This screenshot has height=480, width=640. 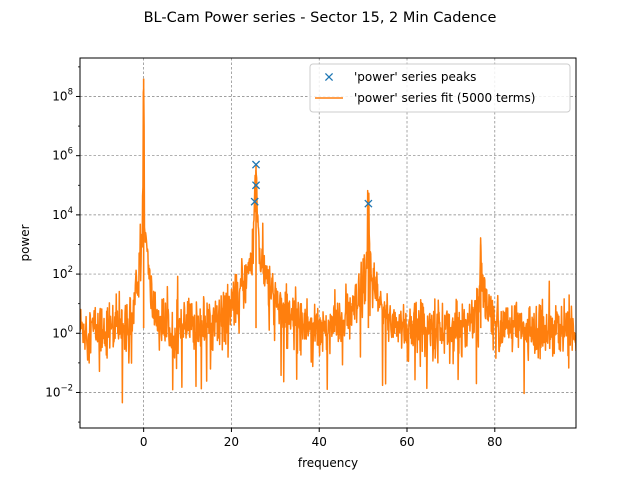 What do you see at coordinates (231, 442) in the screenshot?
I see `x-tick-label-1: 20` at bounding box center [231, 442].